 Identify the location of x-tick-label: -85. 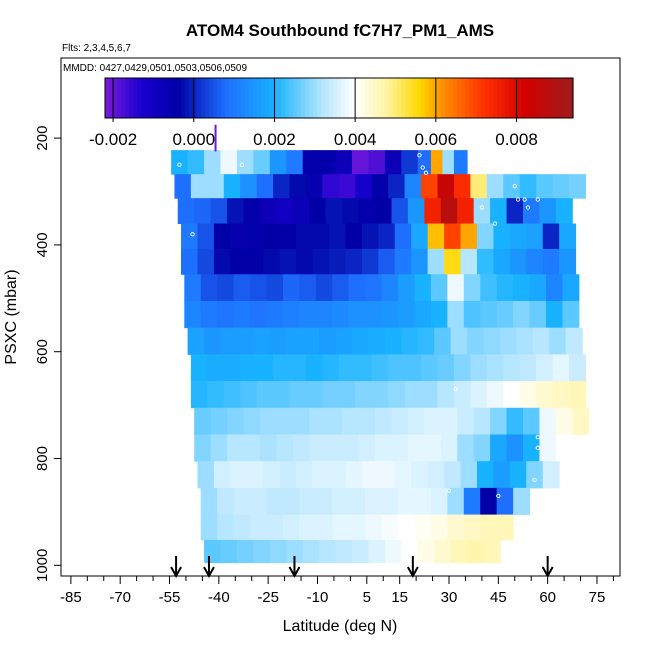
(71, 597).